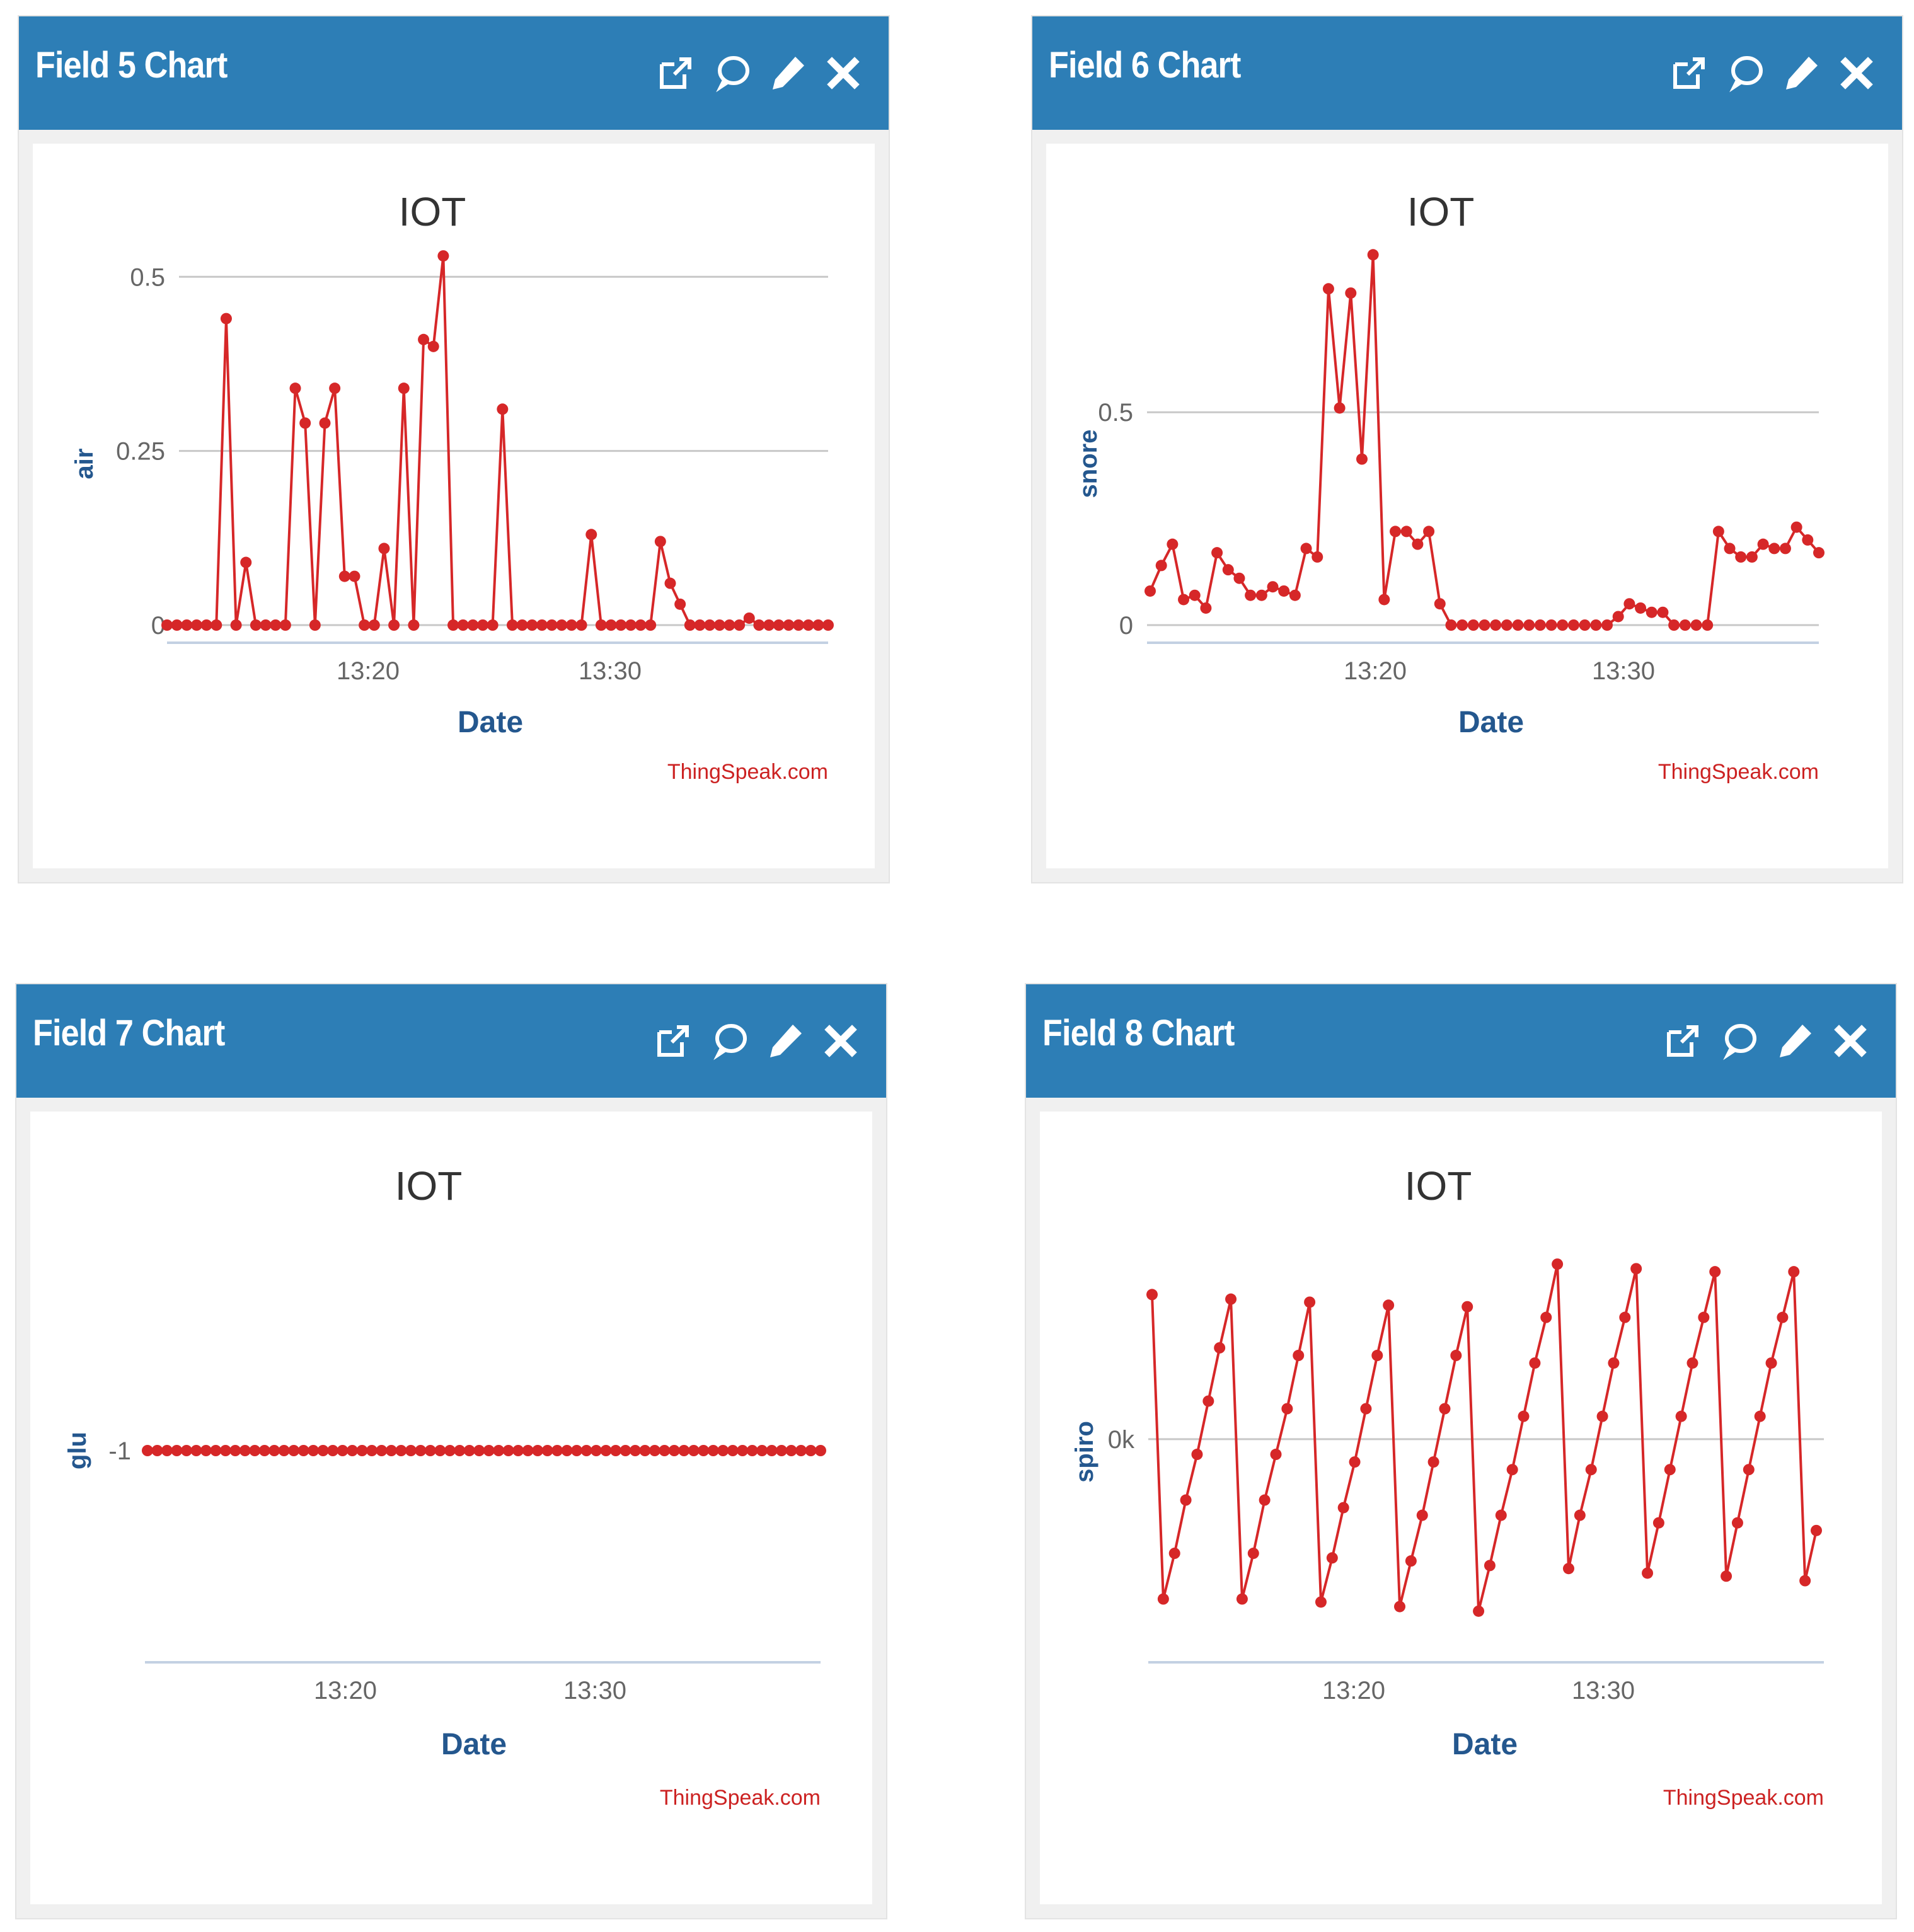 The height and width of the screenshot is (1932, 1914). I want to click on thingspeak-credit-link: ThingSpeak.com, so click(1743, 1798).